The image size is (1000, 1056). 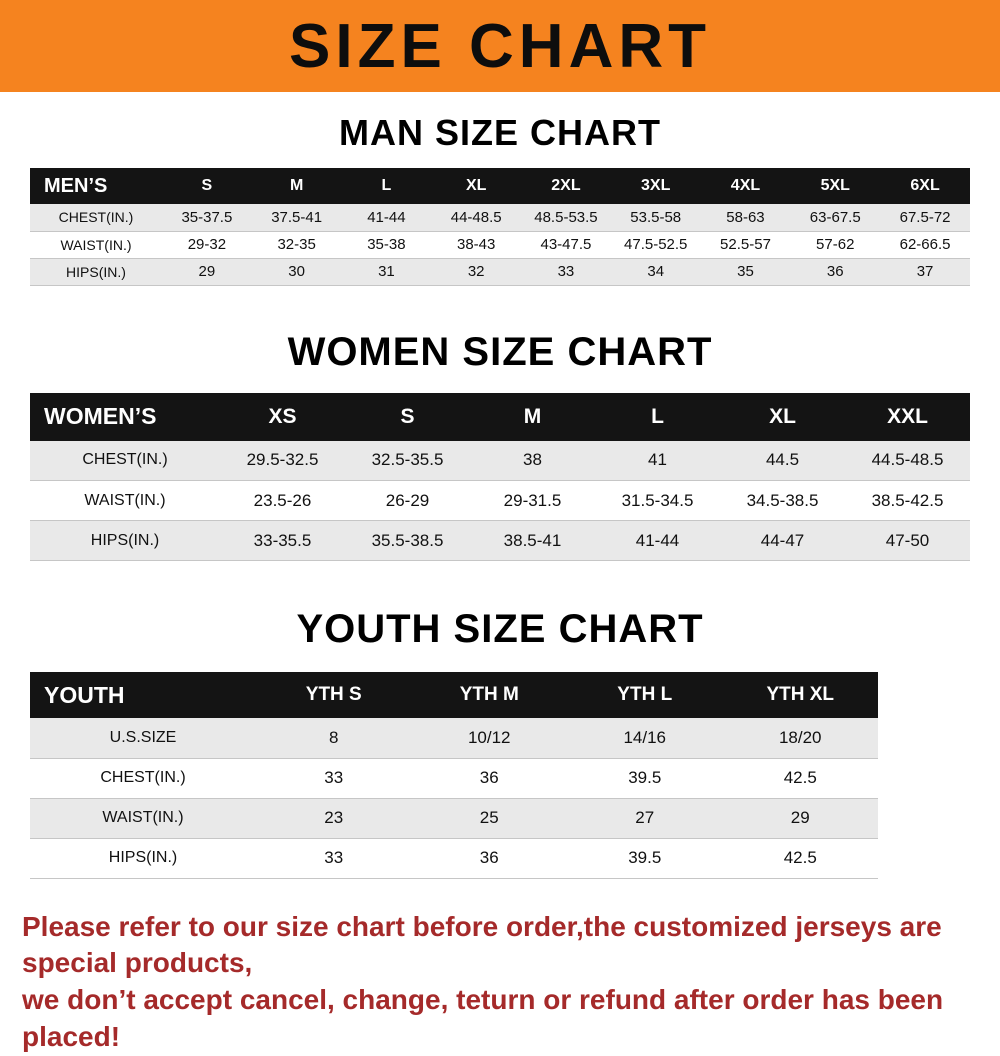 What do you see at coordinates (334, 818) in the screenshot?
I see `value-cell: 23` at bounding box center [334, 818].